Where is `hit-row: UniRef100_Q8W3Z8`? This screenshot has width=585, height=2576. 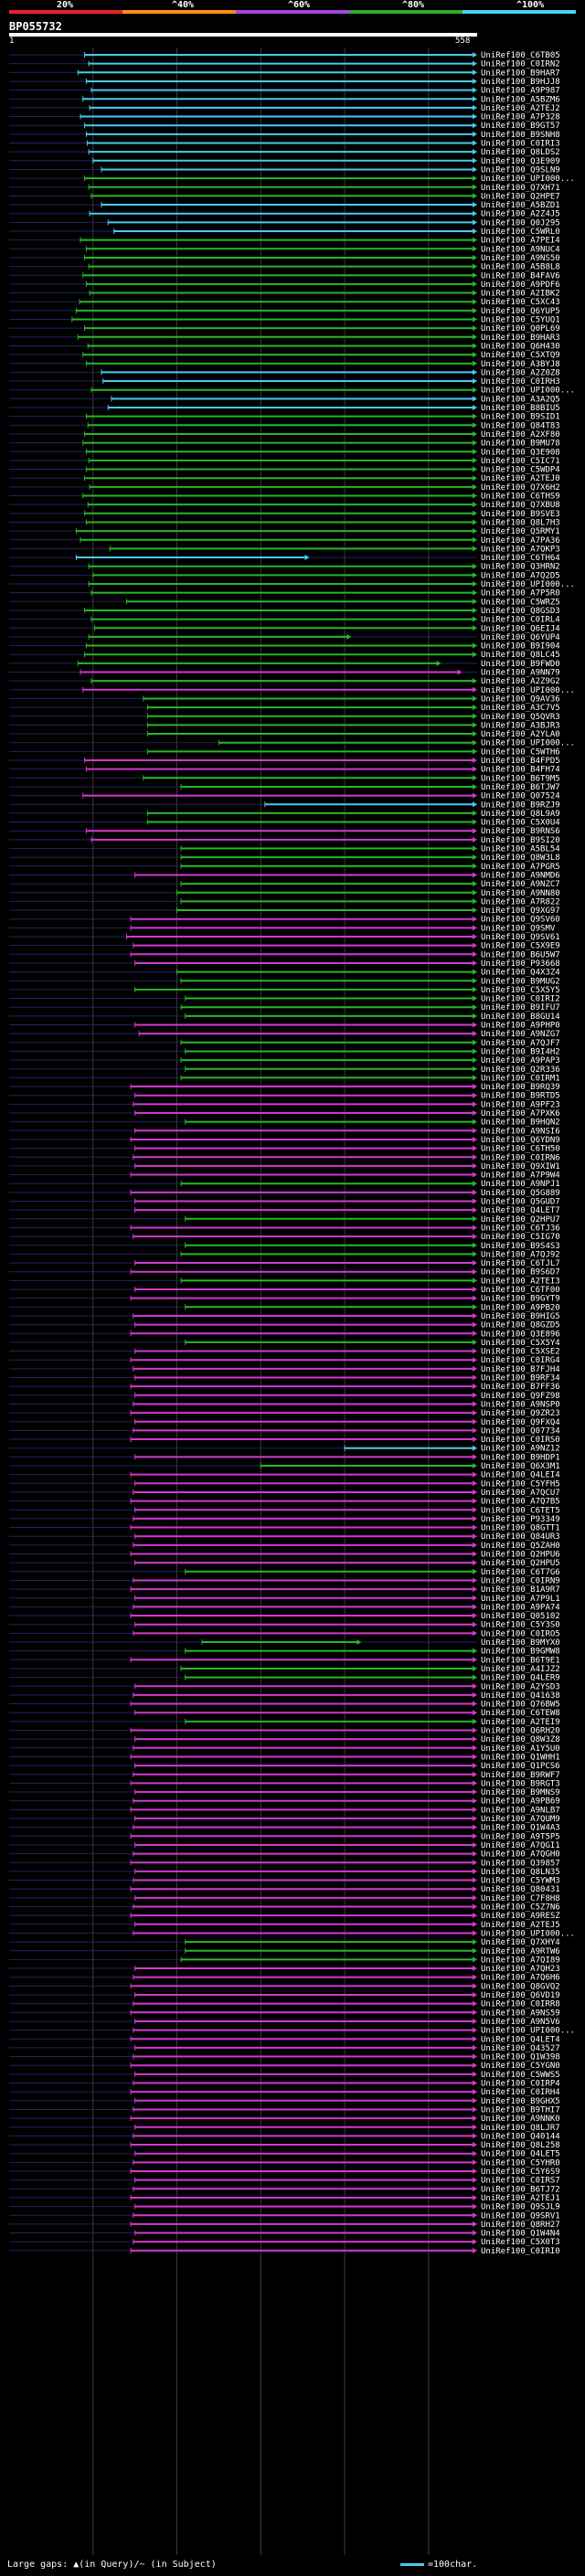 hit-row: UniRef100_Q8W3Z8 is located at coordinates (284, 1739).